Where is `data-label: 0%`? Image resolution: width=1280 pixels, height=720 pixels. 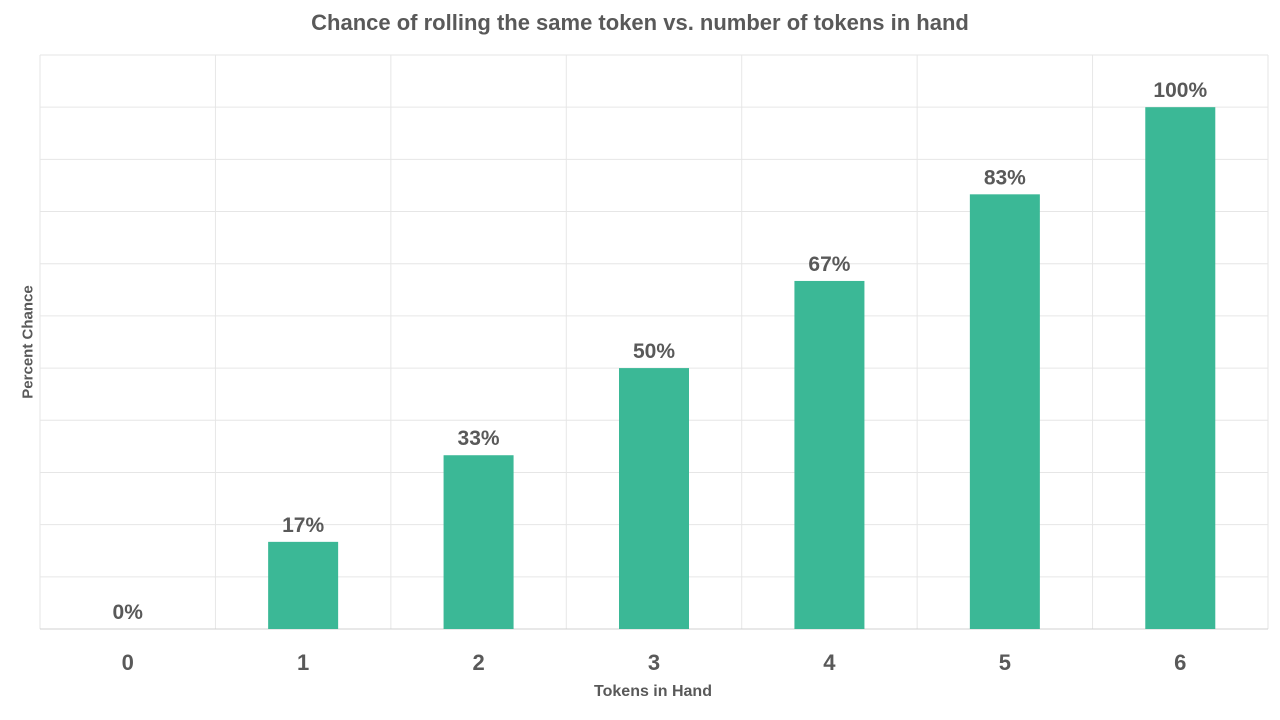
data-label: 0% is located at coordinates (128, 612).